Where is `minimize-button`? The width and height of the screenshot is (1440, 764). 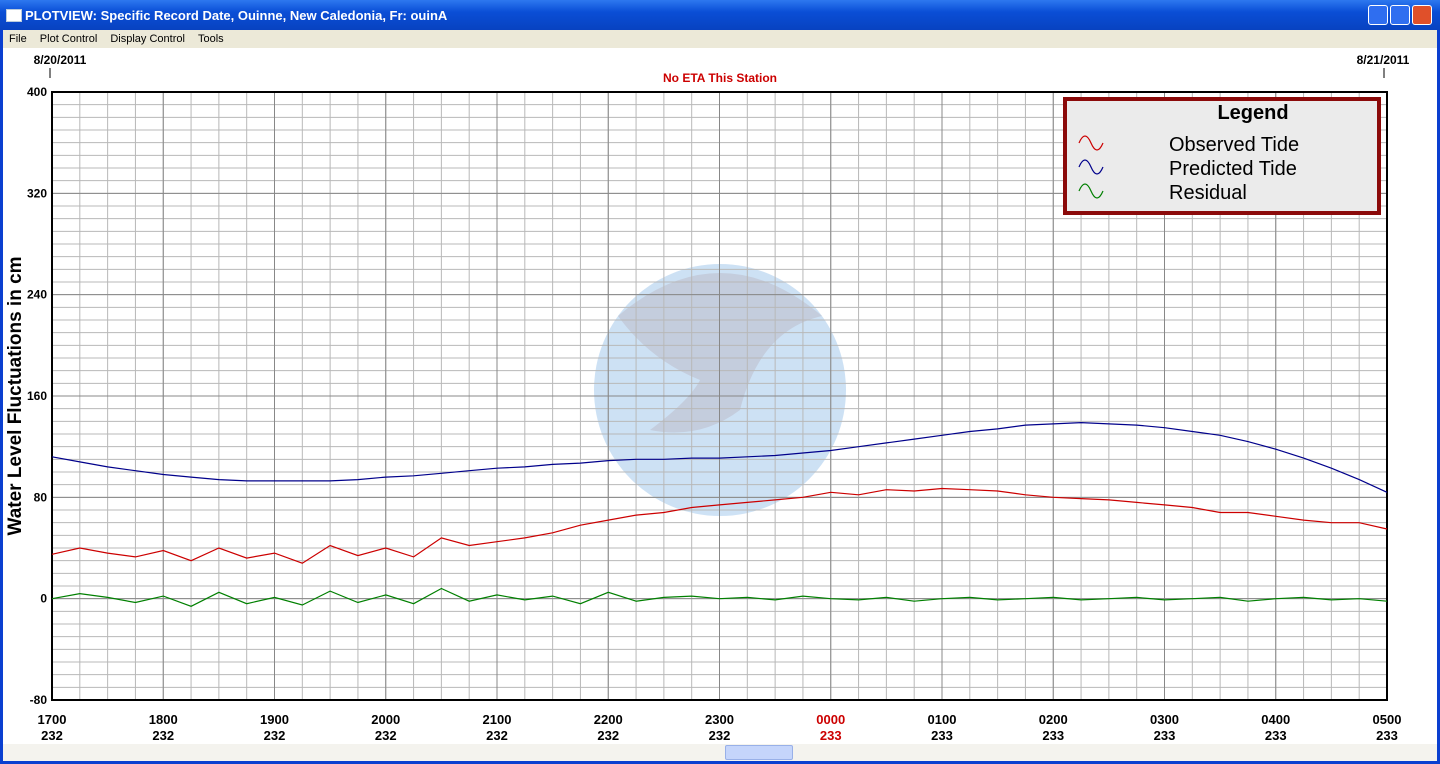
minimize-button is located at coordinates (1378, 15).